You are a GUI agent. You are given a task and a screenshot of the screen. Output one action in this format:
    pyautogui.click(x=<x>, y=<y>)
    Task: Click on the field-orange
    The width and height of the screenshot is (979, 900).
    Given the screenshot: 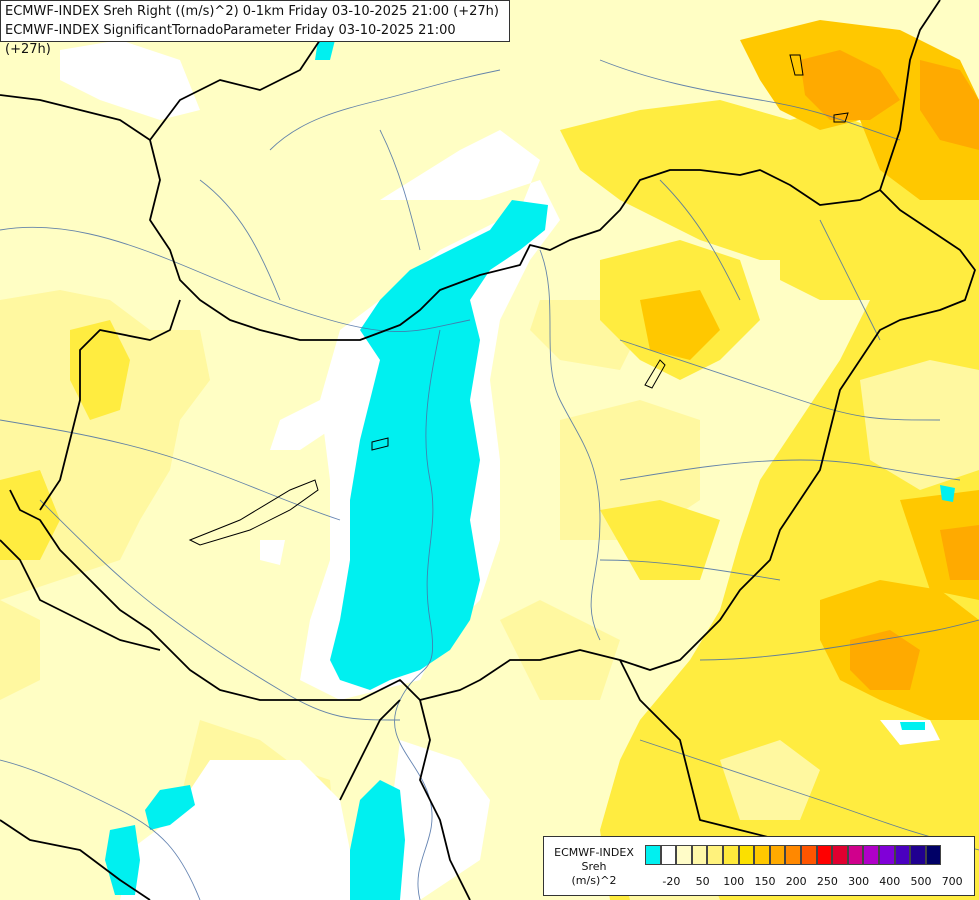 What is the action you would take?
    pyautogui.click(x=889, y=370)
    